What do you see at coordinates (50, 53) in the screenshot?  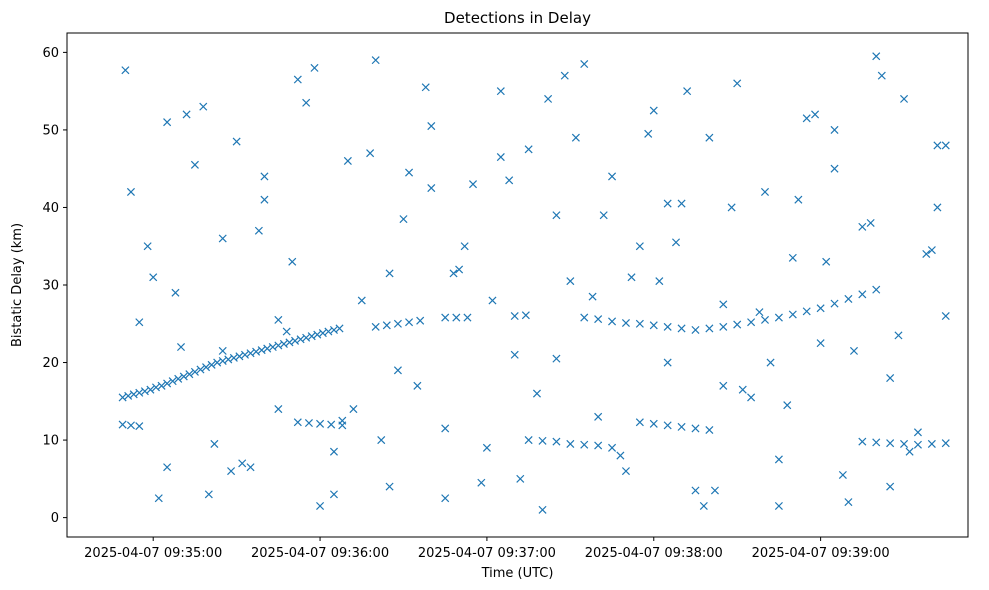 I see `y-tick-label: 60` at bounding box center [50, 53].